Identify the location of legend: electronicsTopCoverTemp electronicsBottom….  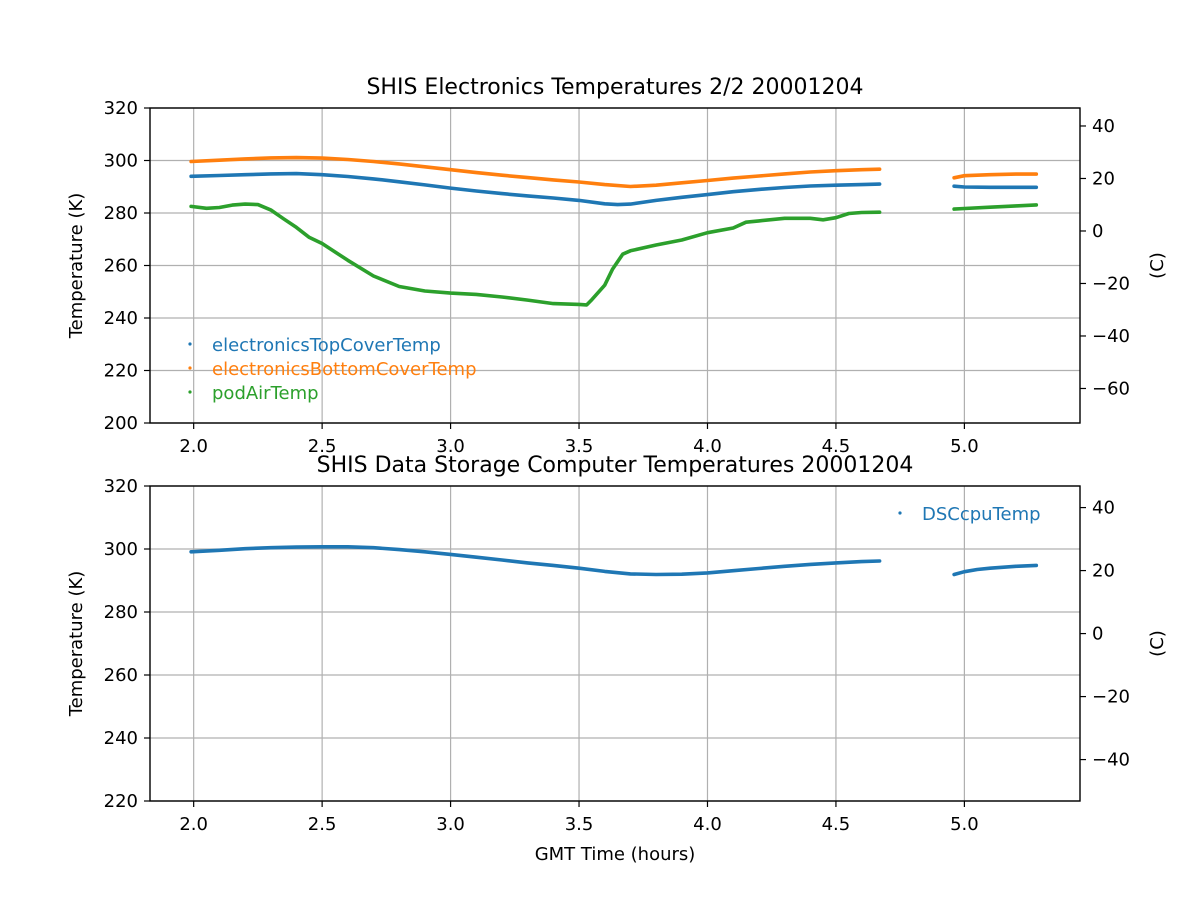
(332, 369).